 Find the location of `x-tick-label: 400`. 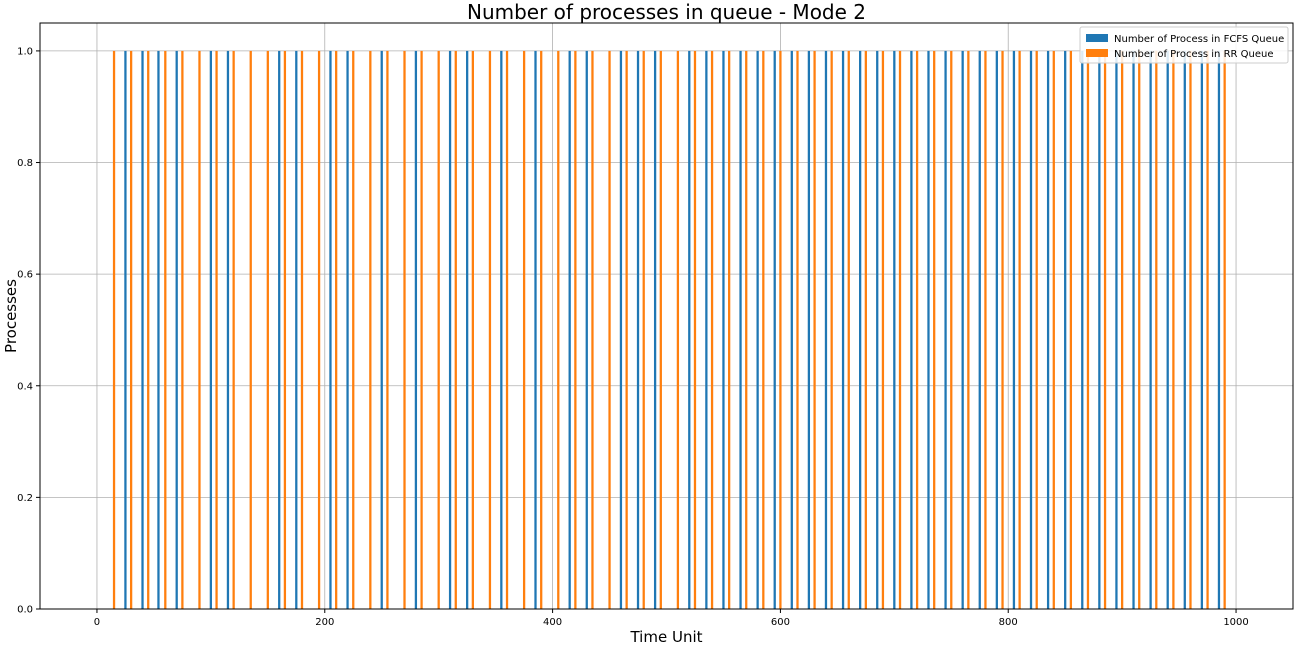

x-tick-label: 400 is located at coordinates (552, 622).